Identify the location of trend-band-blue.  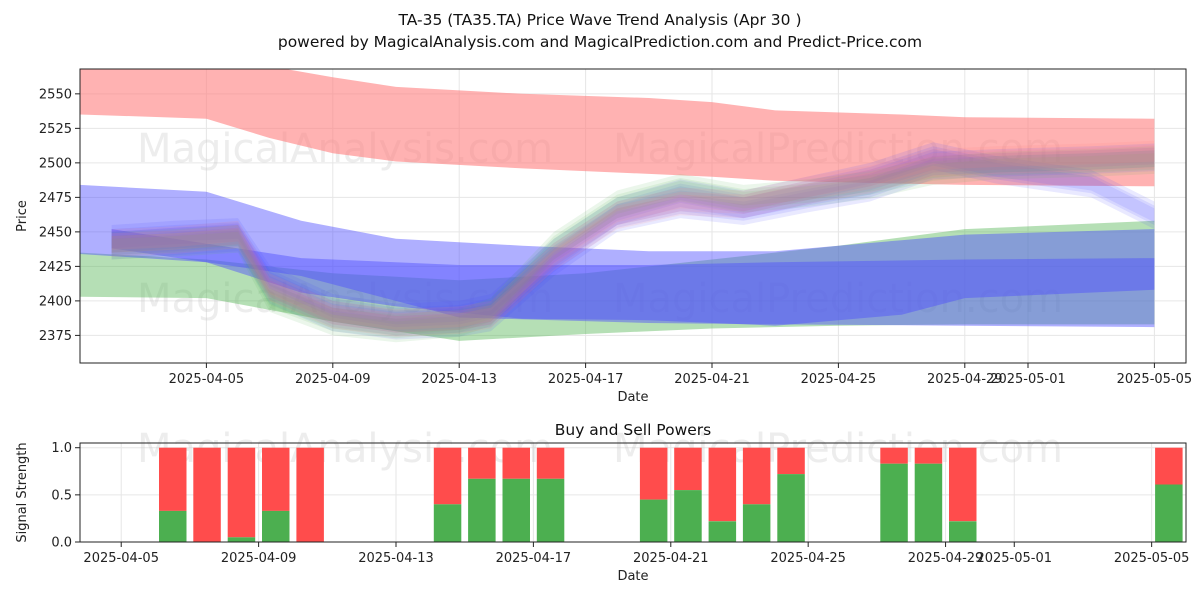
(633, 278).